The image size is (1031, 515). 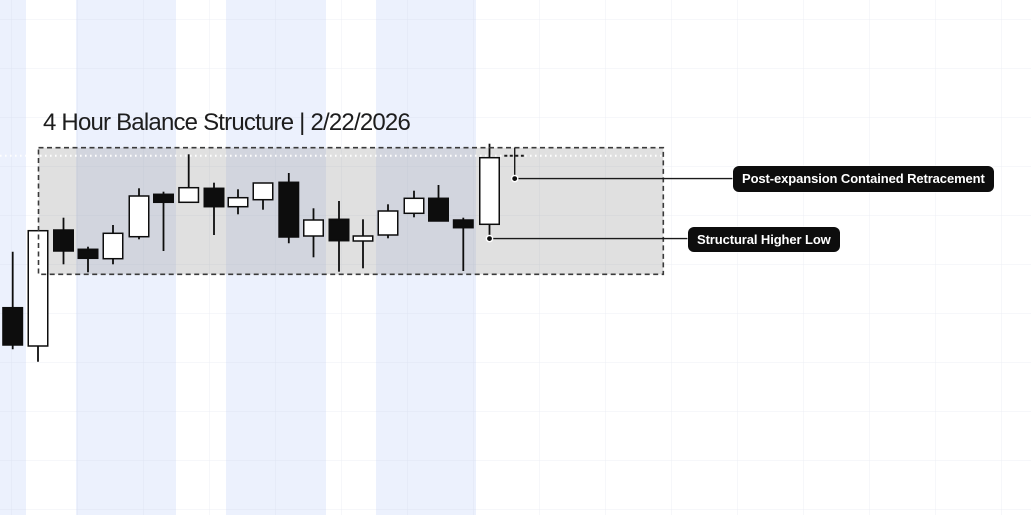 I want to click on callout-structural-higher-low: Structural Higher Low, so click(x=764, y=239).